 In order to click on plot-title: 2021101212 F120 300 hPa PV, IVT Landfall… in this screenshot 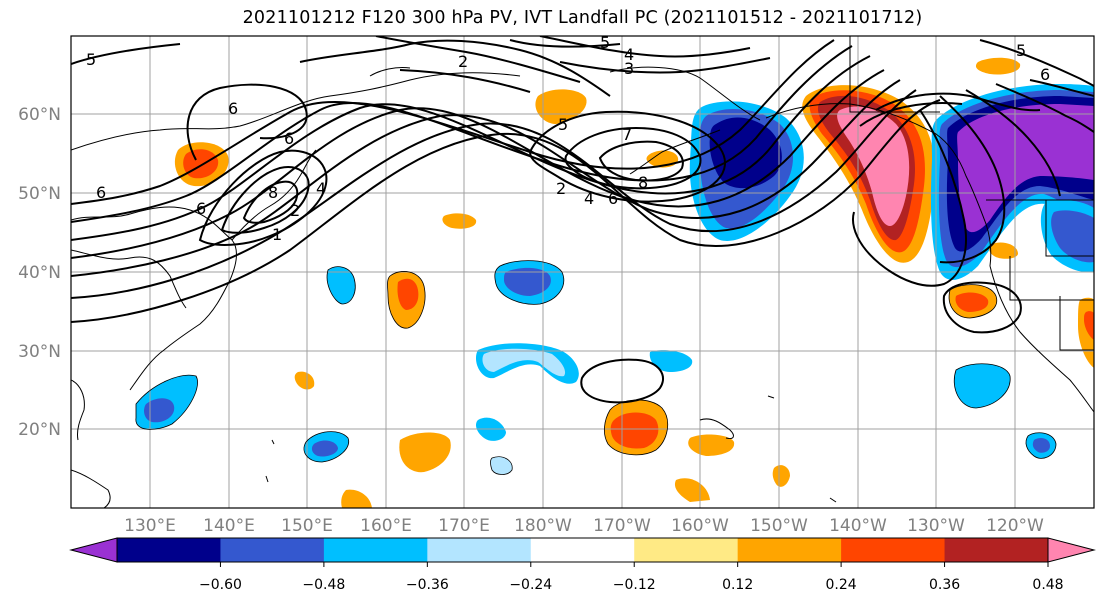, I will do `click(582, 18)`.